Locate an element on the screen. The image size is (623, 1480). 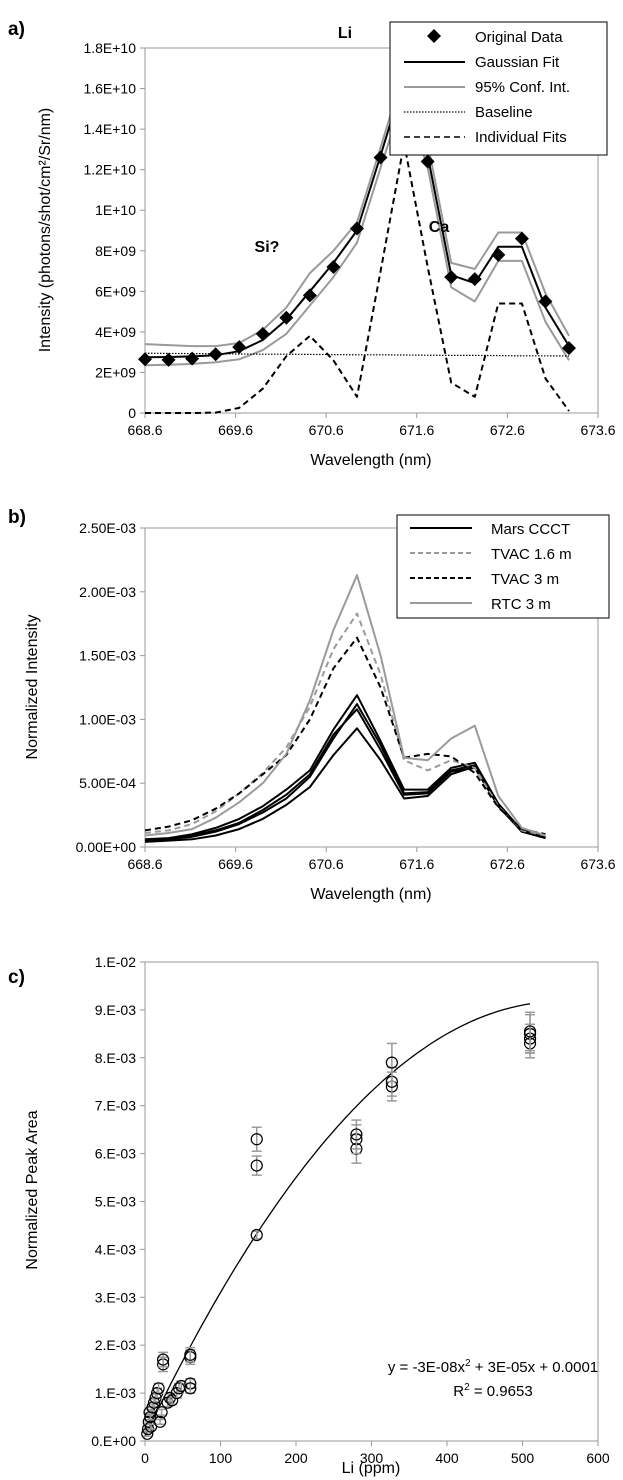
annotation-si: Si? is located at coordinates (267, 247).